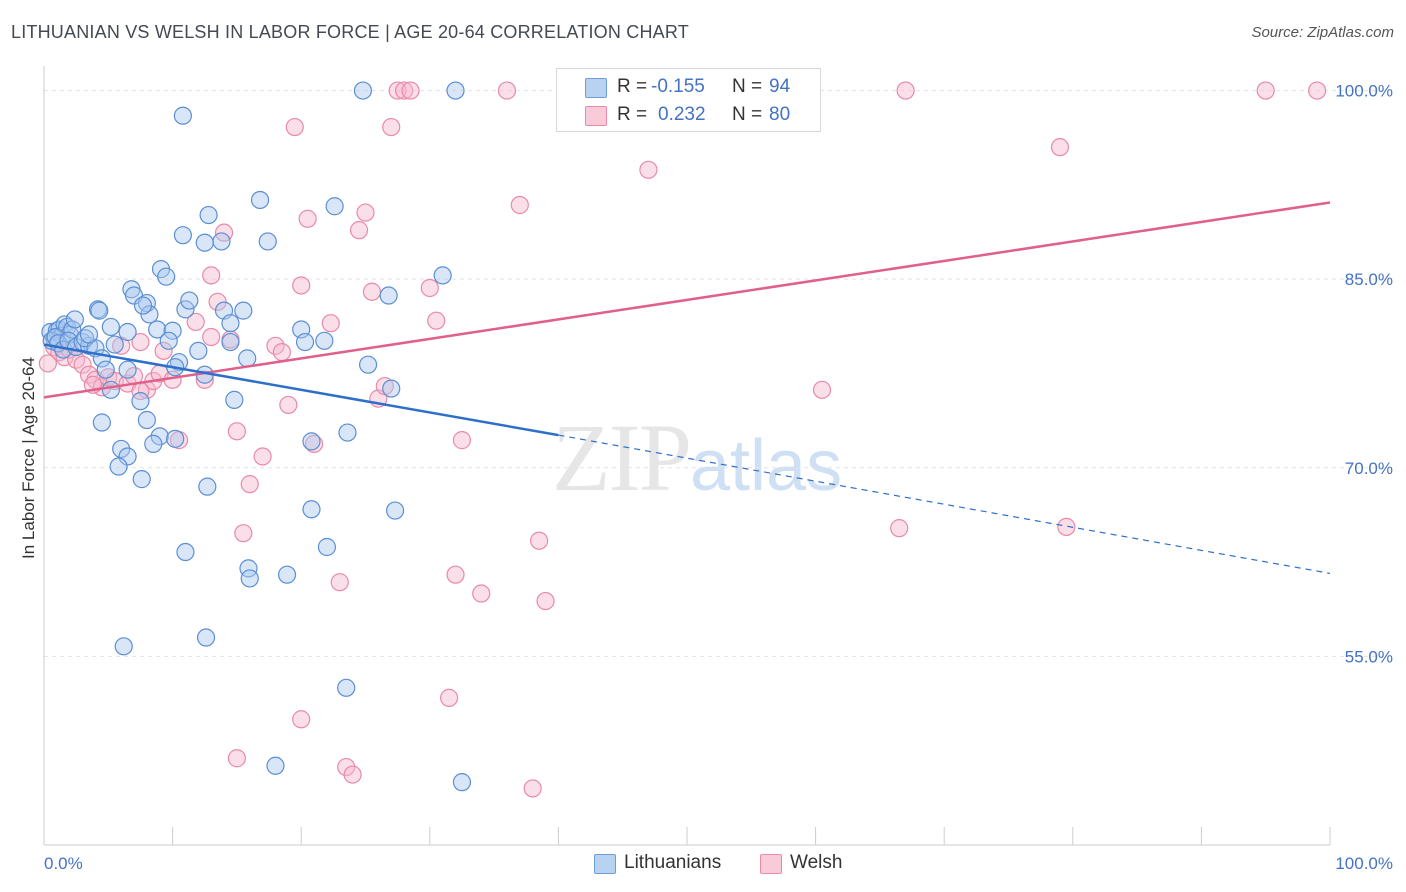  I want to click on lithuanians-legend-label: Lithuanians, so click(673, 862).